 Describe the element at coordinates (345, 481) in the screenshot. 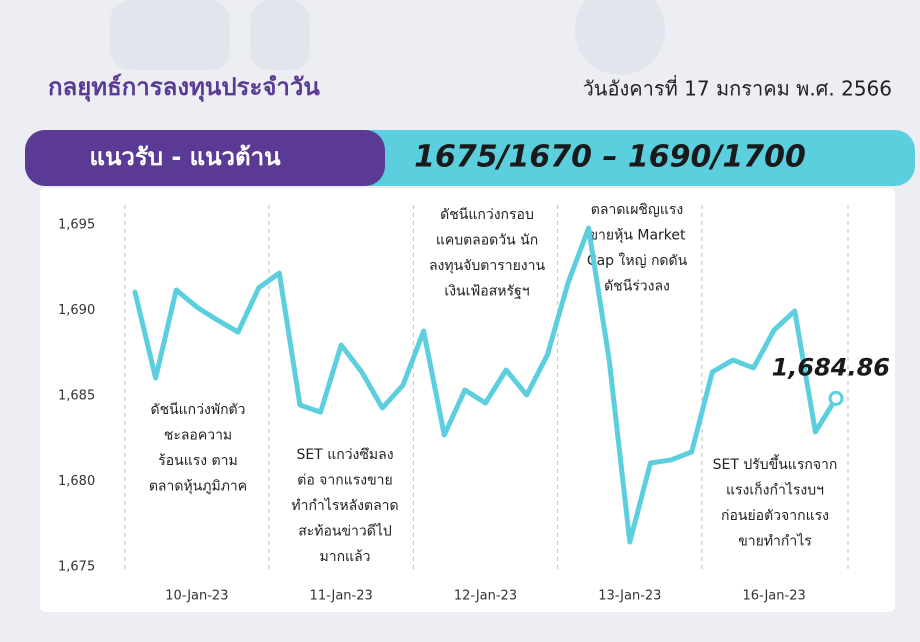

I see `annotation: ต่อ จากแรงขาย` at that location.